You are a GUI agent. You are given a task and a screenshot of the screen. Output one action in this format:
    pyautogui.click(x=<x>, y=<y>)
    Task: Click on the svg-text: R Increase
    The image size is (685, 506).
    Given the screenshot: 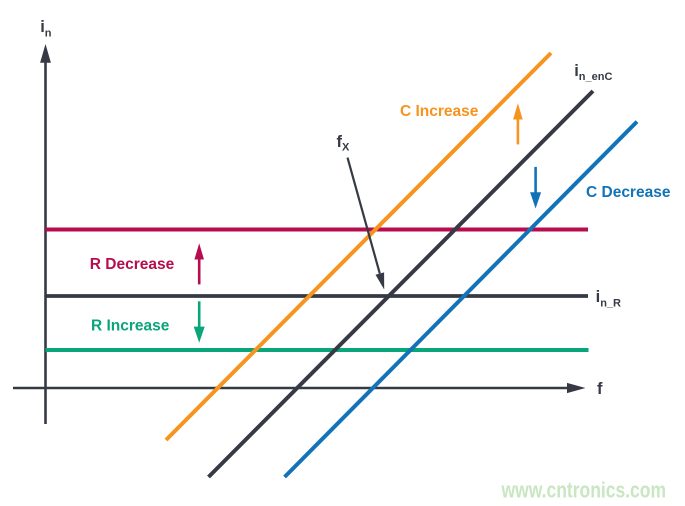 What is the action you would take?
    pyautogui.click(x=130, y=326)
    